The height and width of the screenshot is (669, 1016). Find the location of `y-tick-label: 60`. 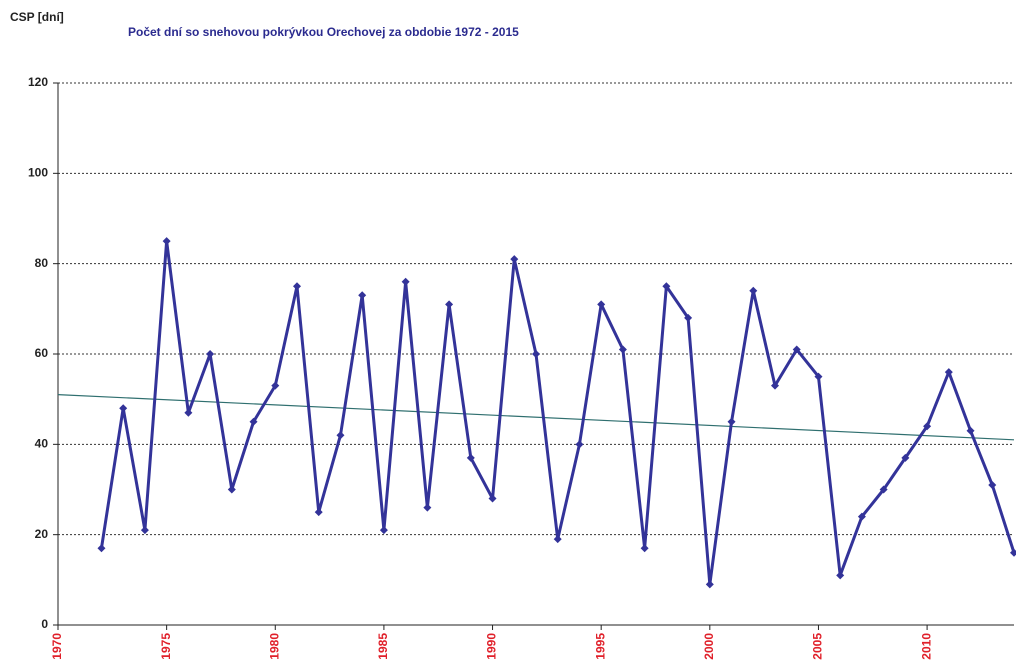

y-tick-label: 60 is located at coordinates (42, 353).